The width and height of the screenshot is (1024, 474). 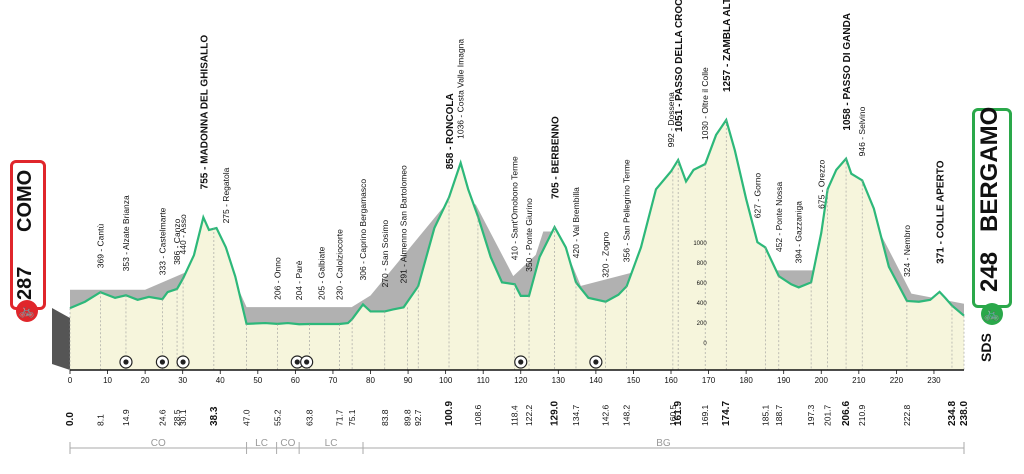 What do you see at coordinates (177, 241) in the screenshot?
I see `place-label: 386 - Canzo` at bounding box center [177, 241].